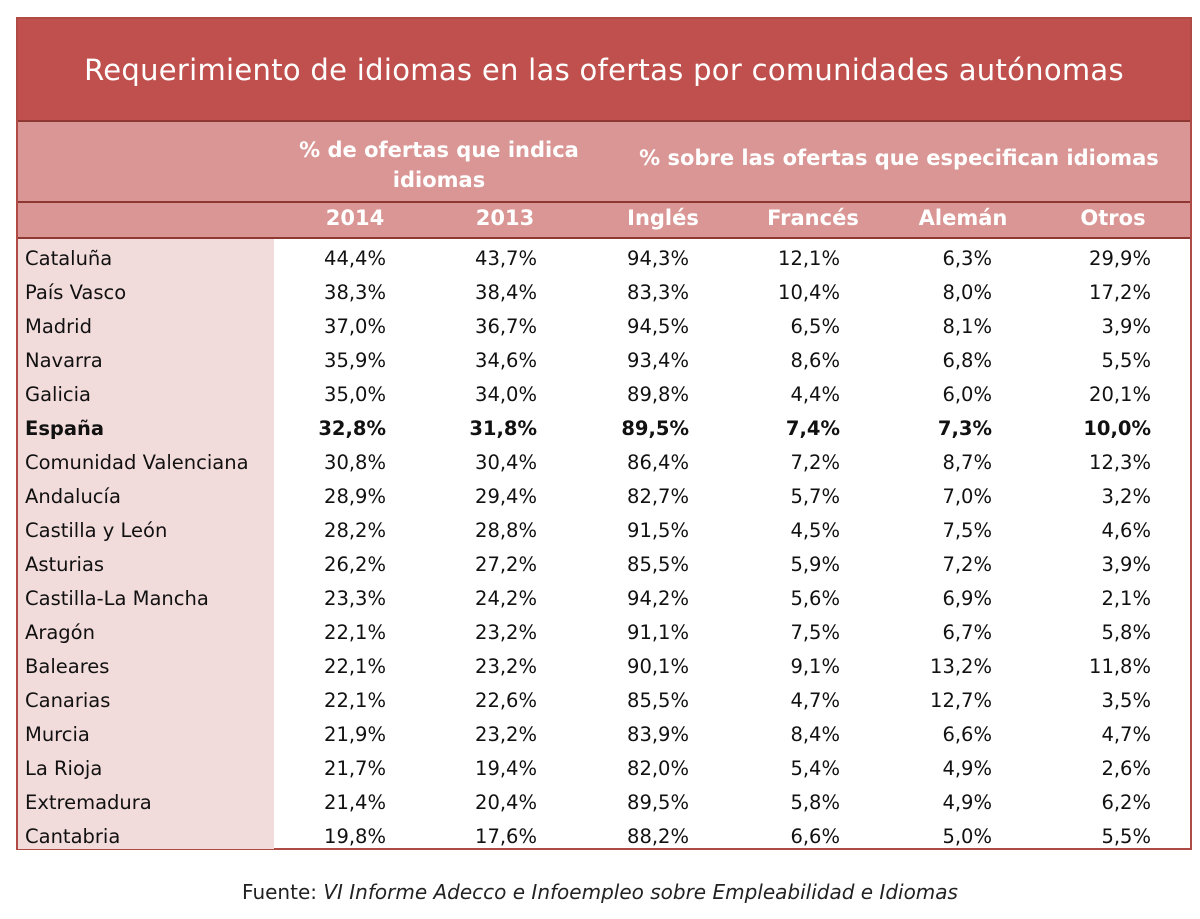 This screenshot has height=919, width=1200. I want to click on row-label: Castilla-La Mancha, so click(117, 598).